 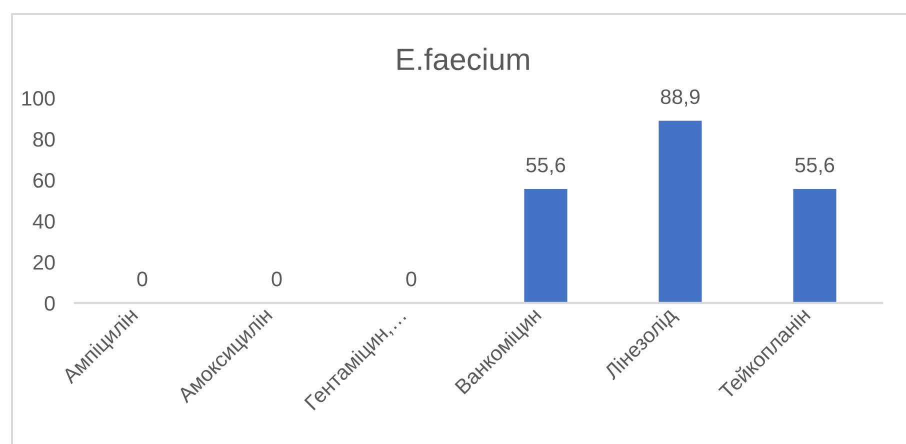 I want to click on y-tick-label: 0, so click(x=49, y=303).